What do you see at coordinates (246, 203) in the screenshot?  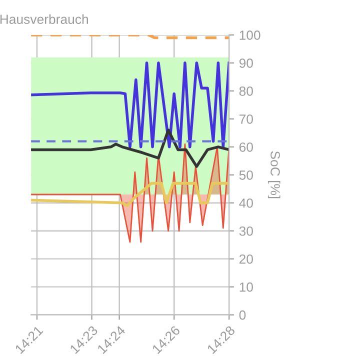 I see `y-tick-label: 40` at bounding box center [246, 203].